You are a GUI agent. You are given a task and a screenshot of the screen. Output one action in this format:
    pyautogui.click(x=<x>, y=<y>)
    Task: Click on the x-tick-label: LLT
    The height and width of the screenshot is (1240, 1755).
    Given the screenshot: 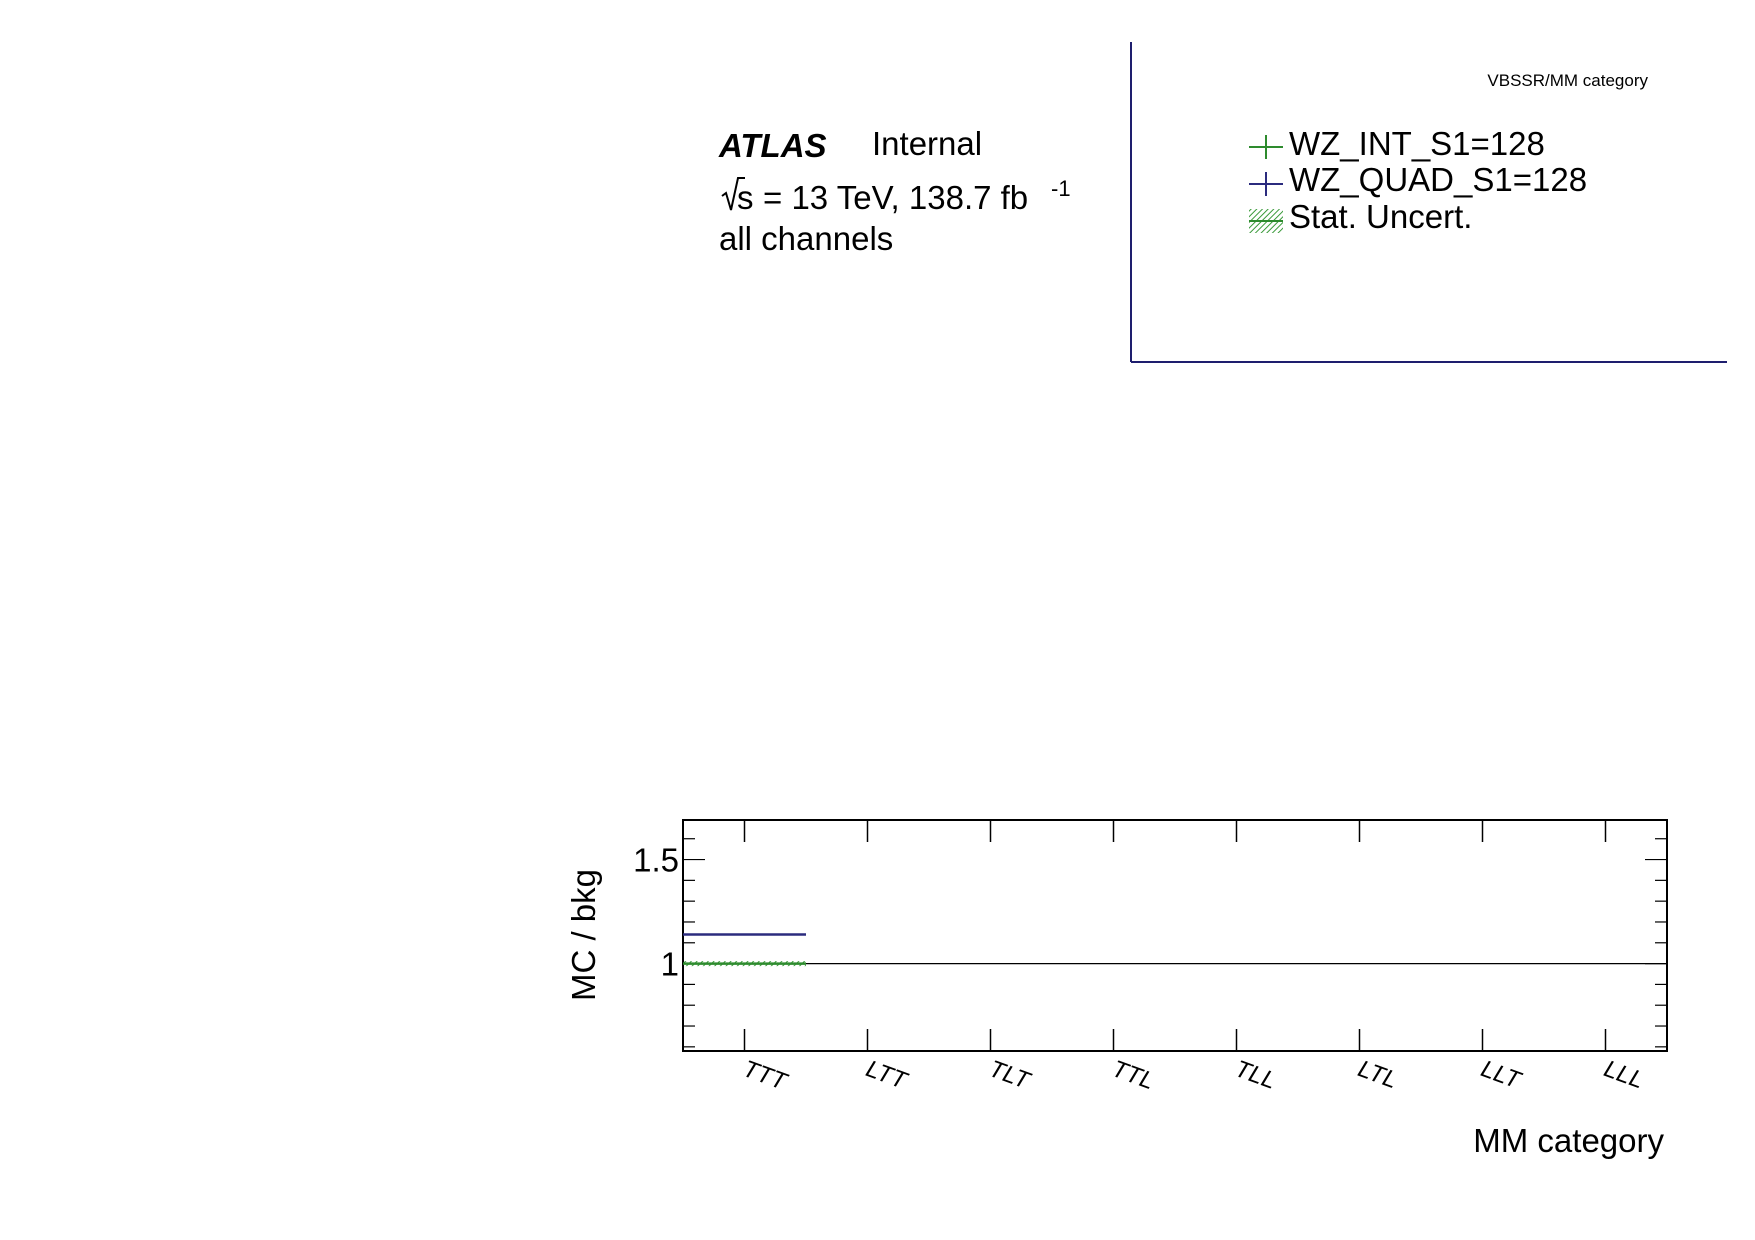 What is the action you would take?
    pyautogui.click(x=1501, y=1075)
    